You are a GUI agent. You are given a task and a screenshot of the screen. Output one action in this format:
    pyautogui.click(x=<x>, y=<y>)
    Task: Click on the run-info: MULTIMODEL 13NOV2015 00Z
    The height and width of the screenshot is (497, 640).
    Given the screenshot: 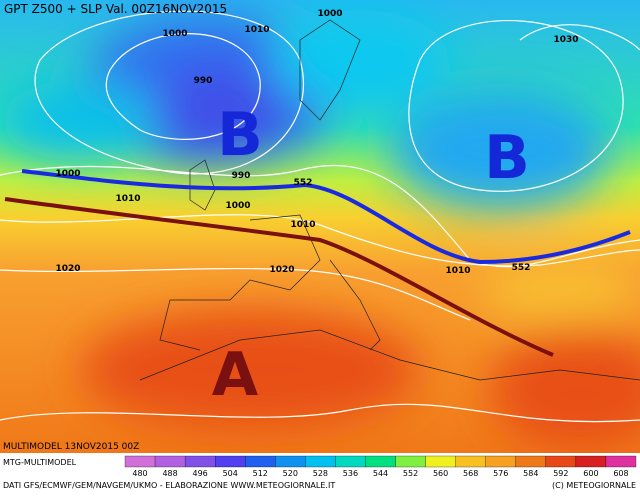 What is the action you would take?
    pyautogui.click(x=71, y=447)
    